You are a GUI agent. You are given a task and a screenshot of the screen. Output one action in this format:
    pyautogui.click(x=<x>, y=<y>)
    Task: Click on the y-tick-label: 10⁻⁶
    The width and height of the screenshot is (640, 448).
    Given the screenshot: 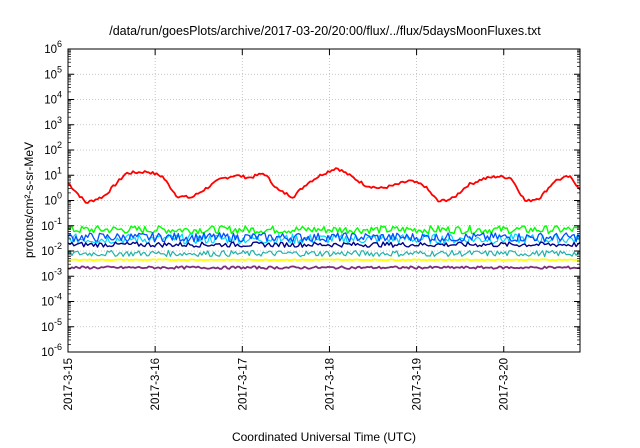 What is the action you would take?
    pyautogui.click(x=51, y=350)
    